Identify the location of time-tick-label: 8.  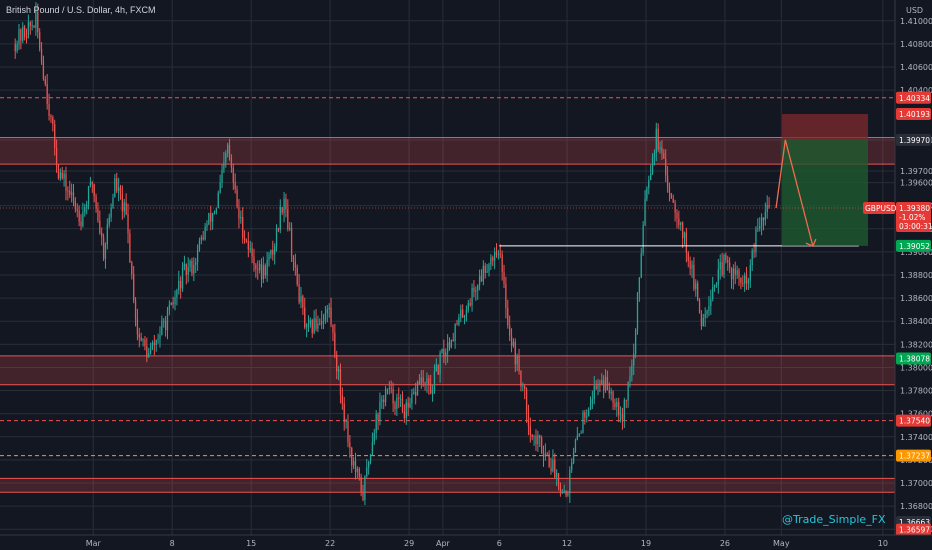
(172, 543).